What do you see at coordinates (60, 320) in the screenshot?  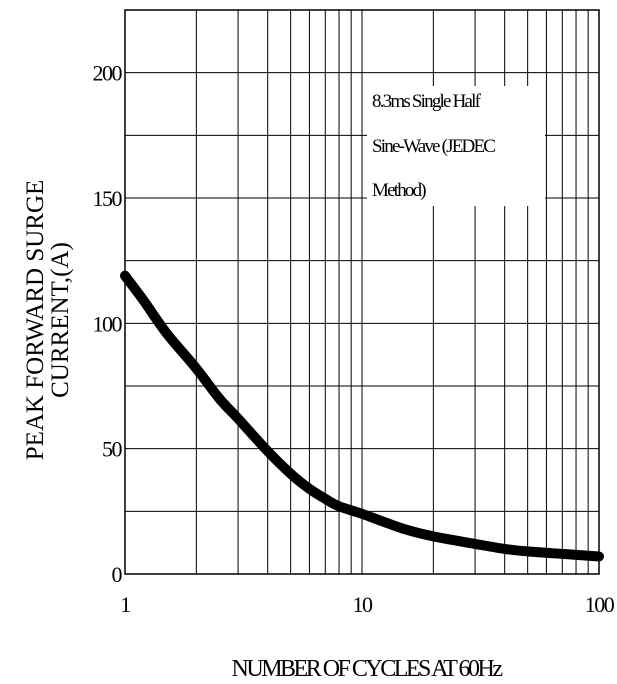 I see `y-axis-label-line-2: CURRENT,(A)` at bounding box center [60, 320].